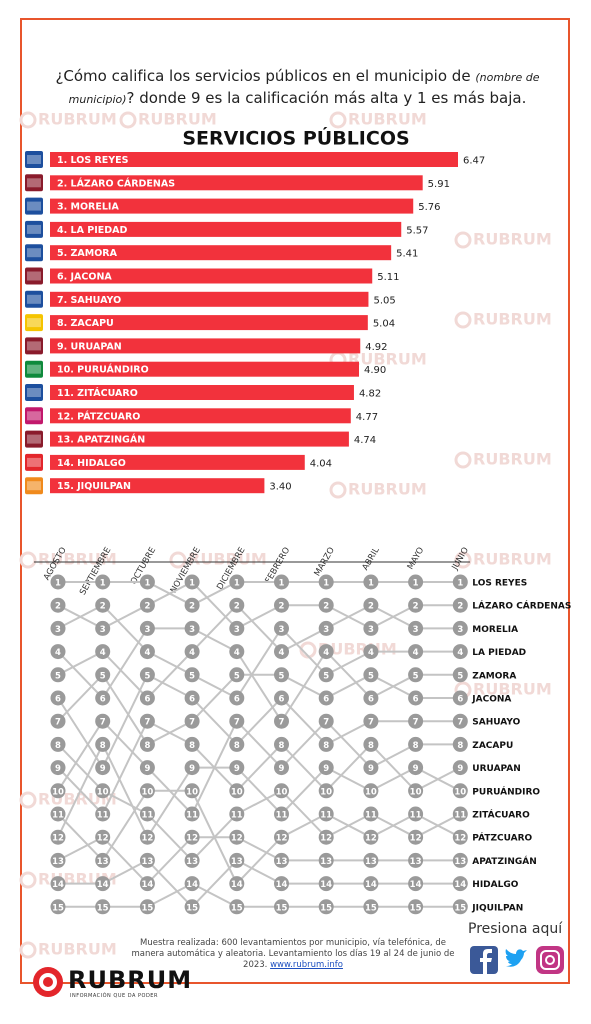 The height and width of the screenshot is (1024, 591). Describe the element at coordinates (416, 746) in the screenshot. I see `rank-label: 8` at that location.